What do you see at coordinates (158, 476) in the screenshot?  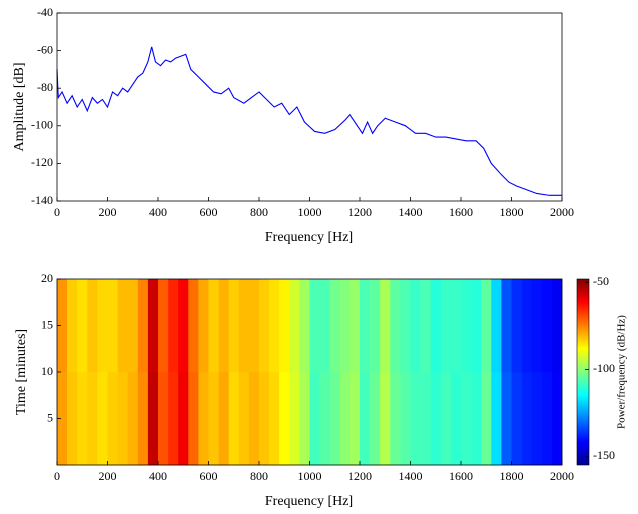 I see `x-tick-label: 400` at bounding box center [158, 476].